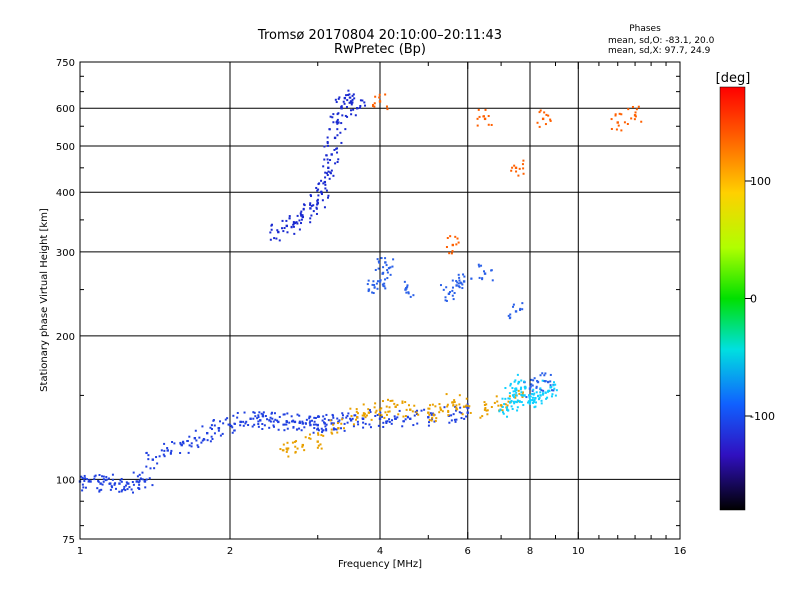 This screenshot has width=800, height=600. Describe the element at coordinates (65, 193) in the screenshot. I see `y-tick-label: 400` at that location.